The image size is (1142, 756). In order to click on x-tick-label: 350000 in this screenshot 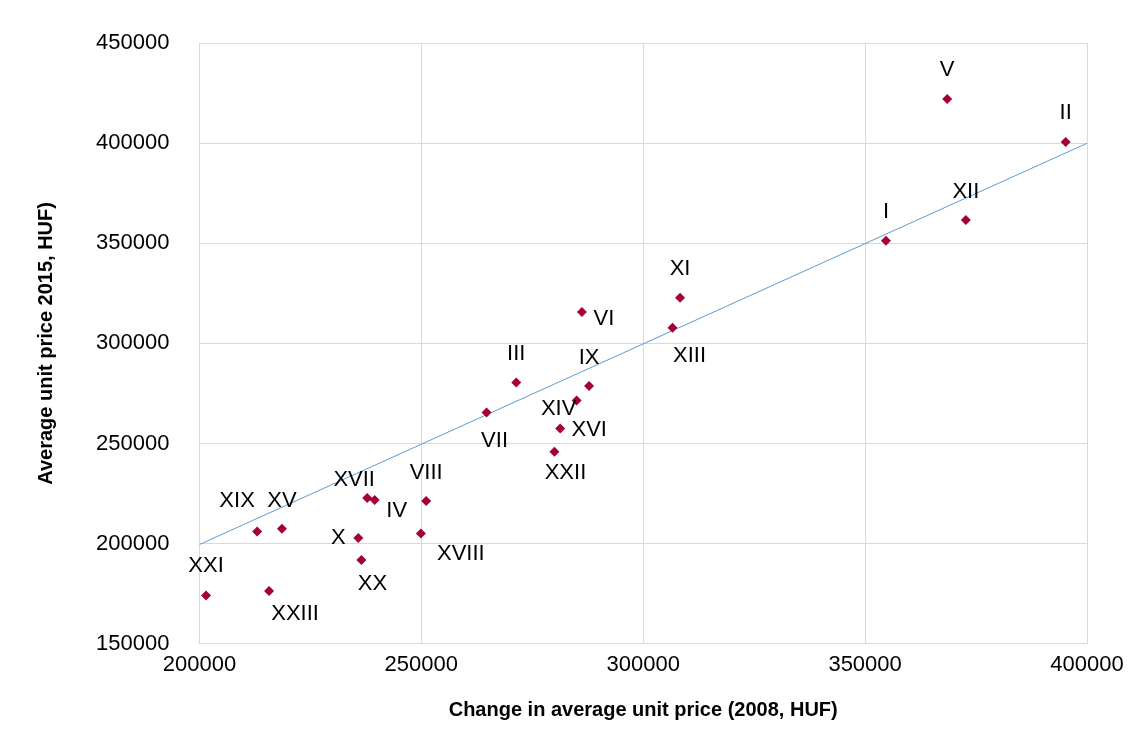, I will do `click(865, 663)`.